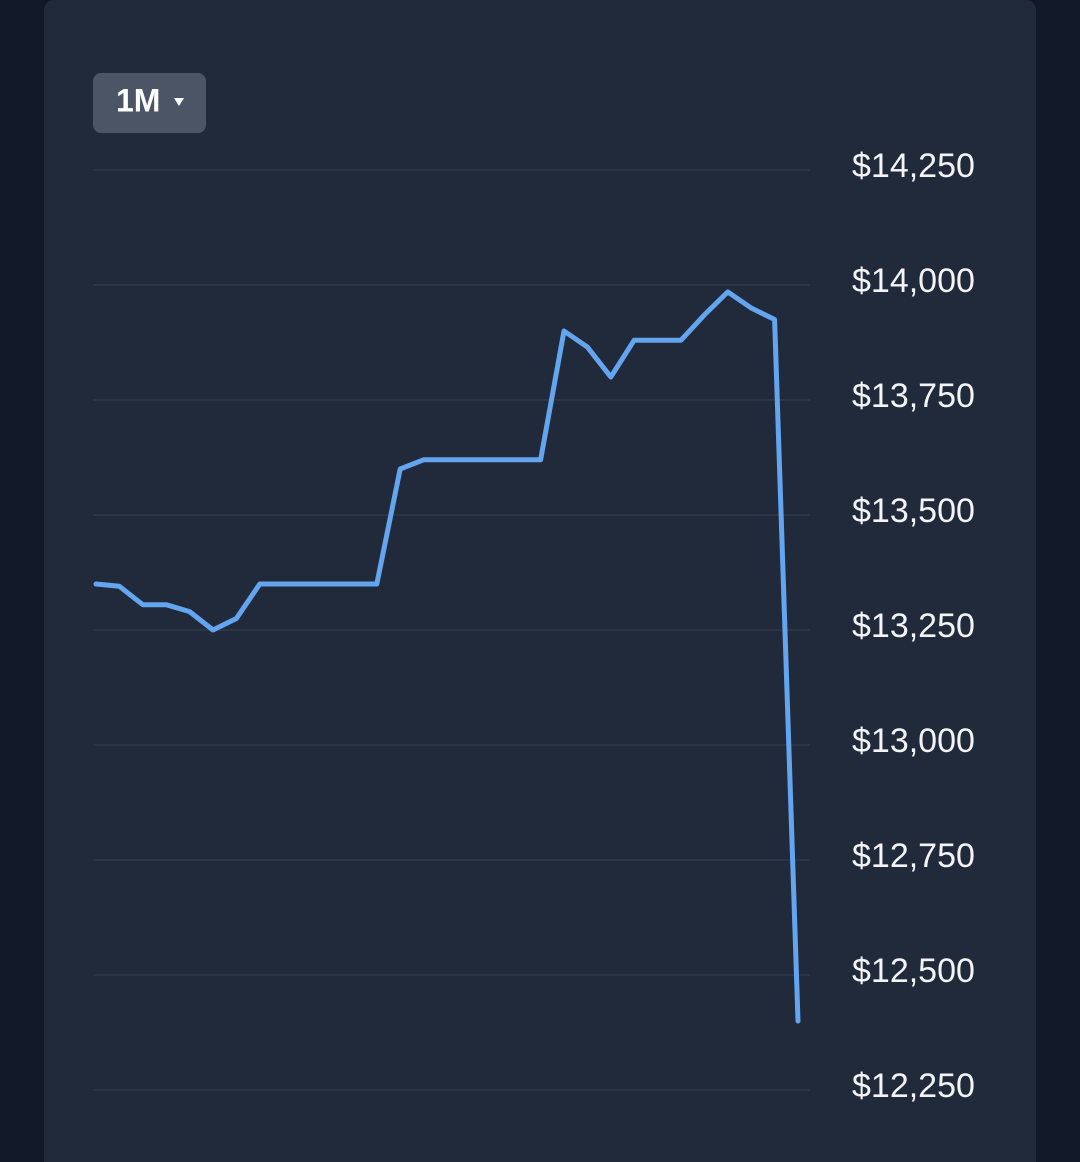 The width and height of the screenshot is (1080, 1162). I want to click on range-button-bg, so click(149, 103).